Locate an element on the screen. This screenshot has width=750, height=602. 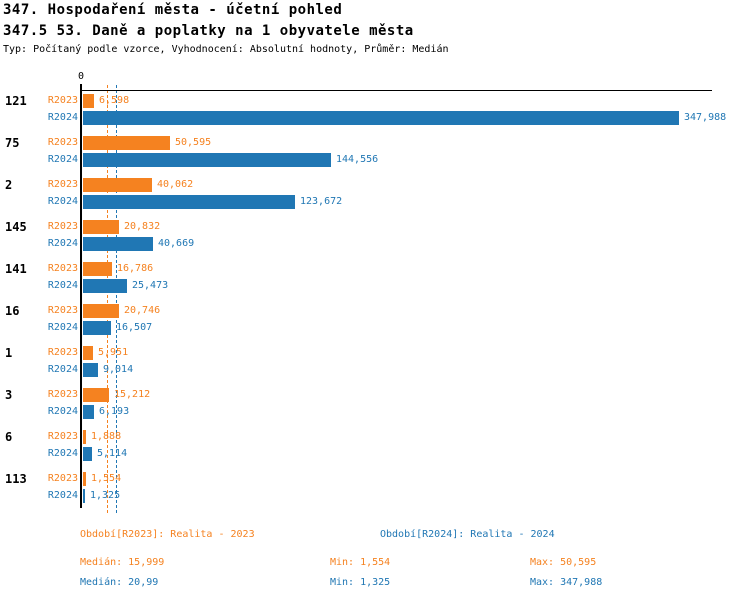
median-line-r2024 is located at coordinates (116, 299).